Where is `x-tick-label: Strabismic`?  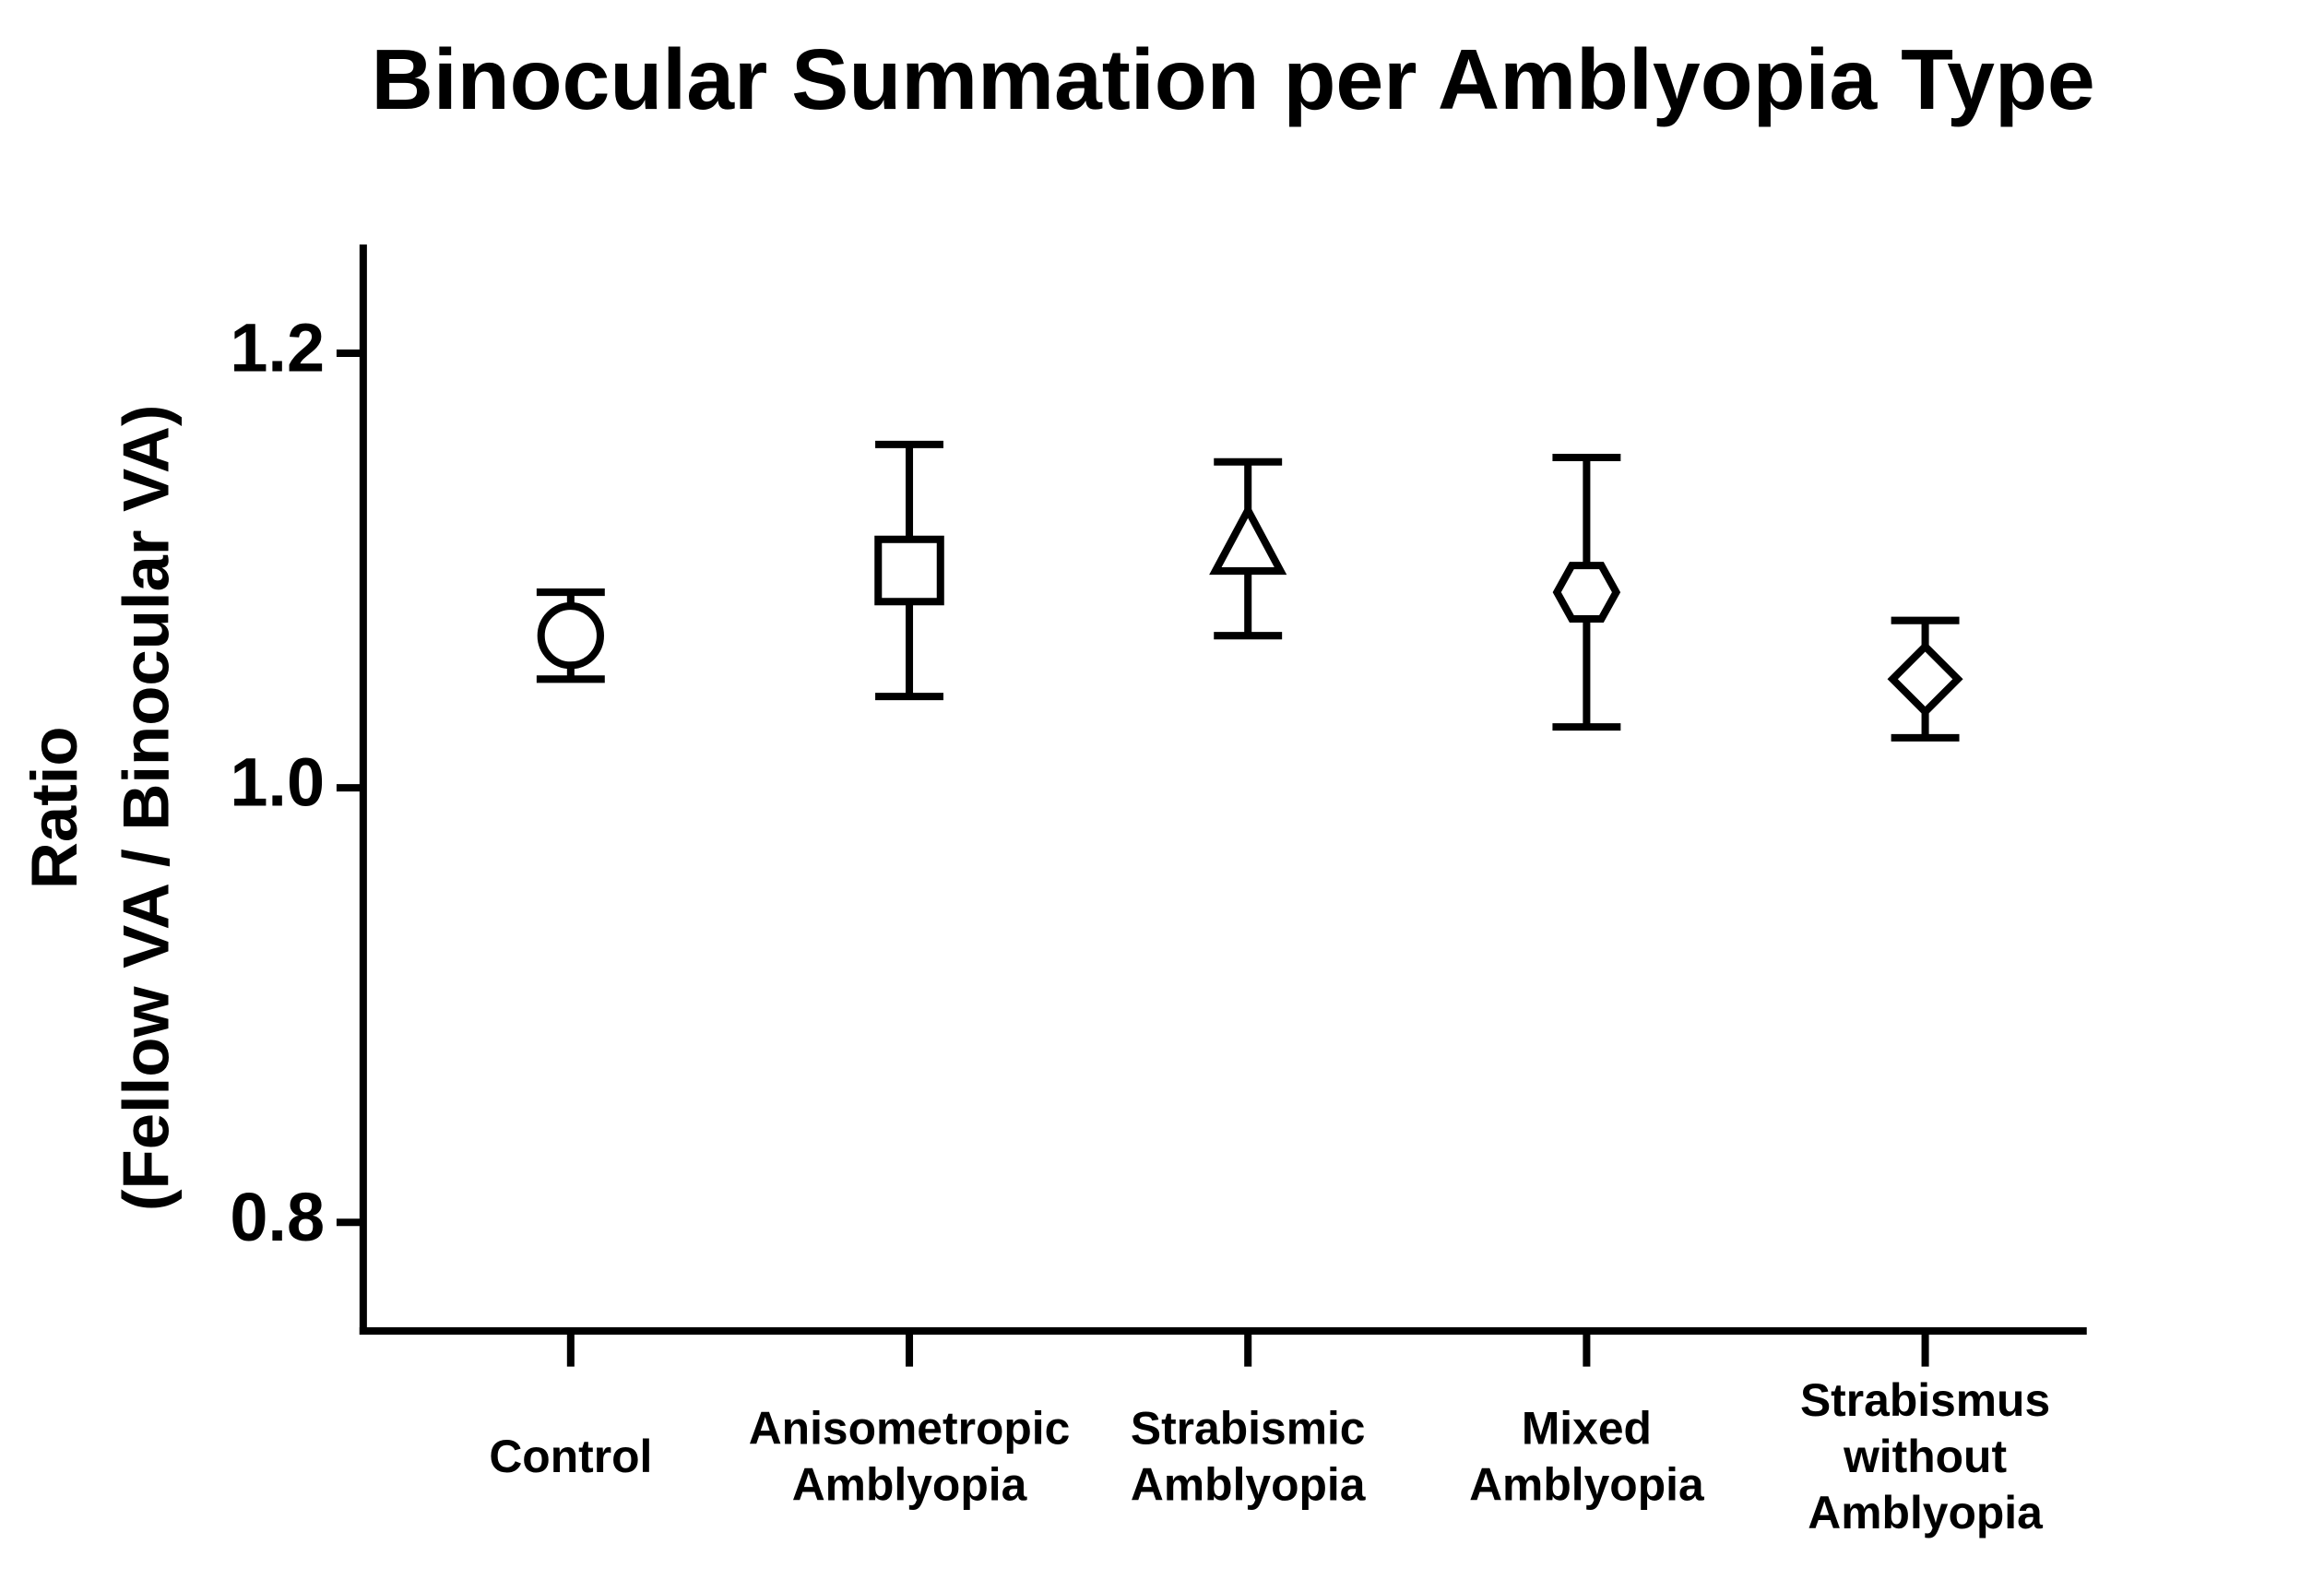
x-tick-label: Strabismic is located at coordinates (1248, 1428).